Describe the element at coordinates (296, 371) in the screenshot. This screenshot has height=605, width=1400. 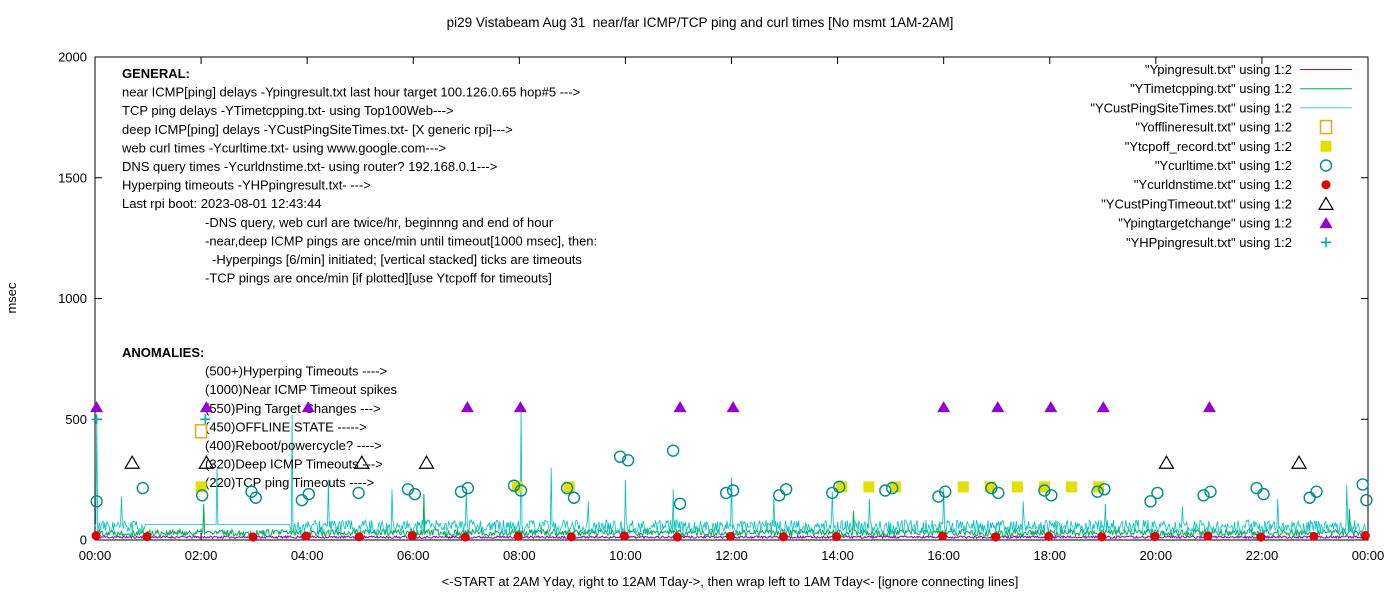
I see `annotation-line: (500+)Hyperping Timeouts ---->` at that location.